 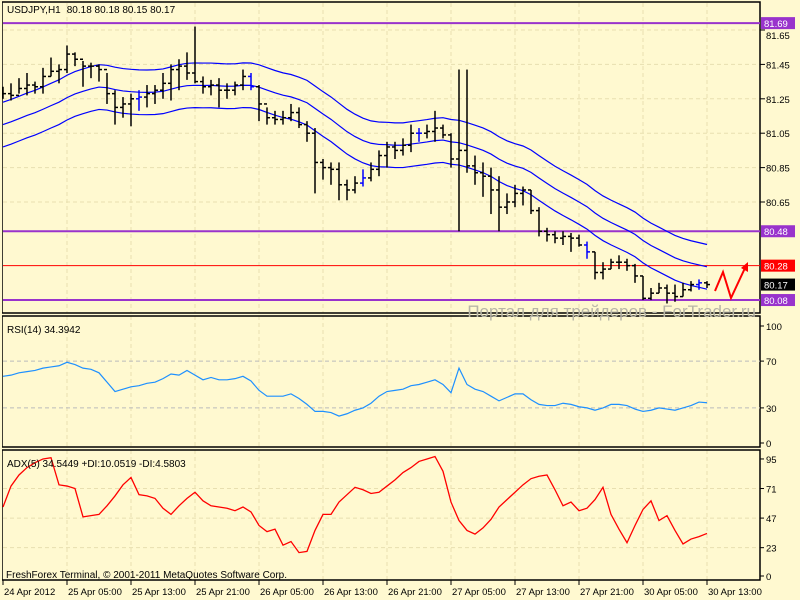 I want to click on price-tick-label: 81.65, so click(x=778, y=36).